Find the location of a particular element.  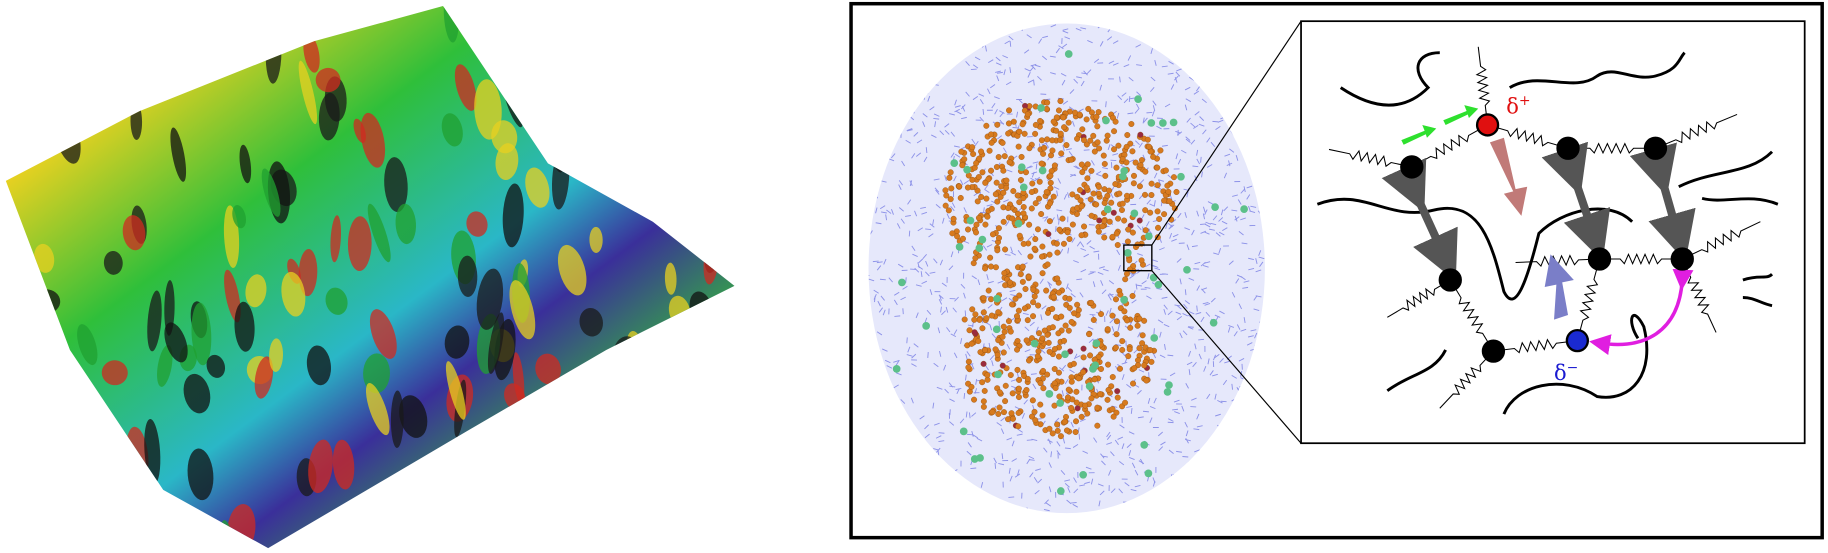

atom is located at coordinates (1412, 167).